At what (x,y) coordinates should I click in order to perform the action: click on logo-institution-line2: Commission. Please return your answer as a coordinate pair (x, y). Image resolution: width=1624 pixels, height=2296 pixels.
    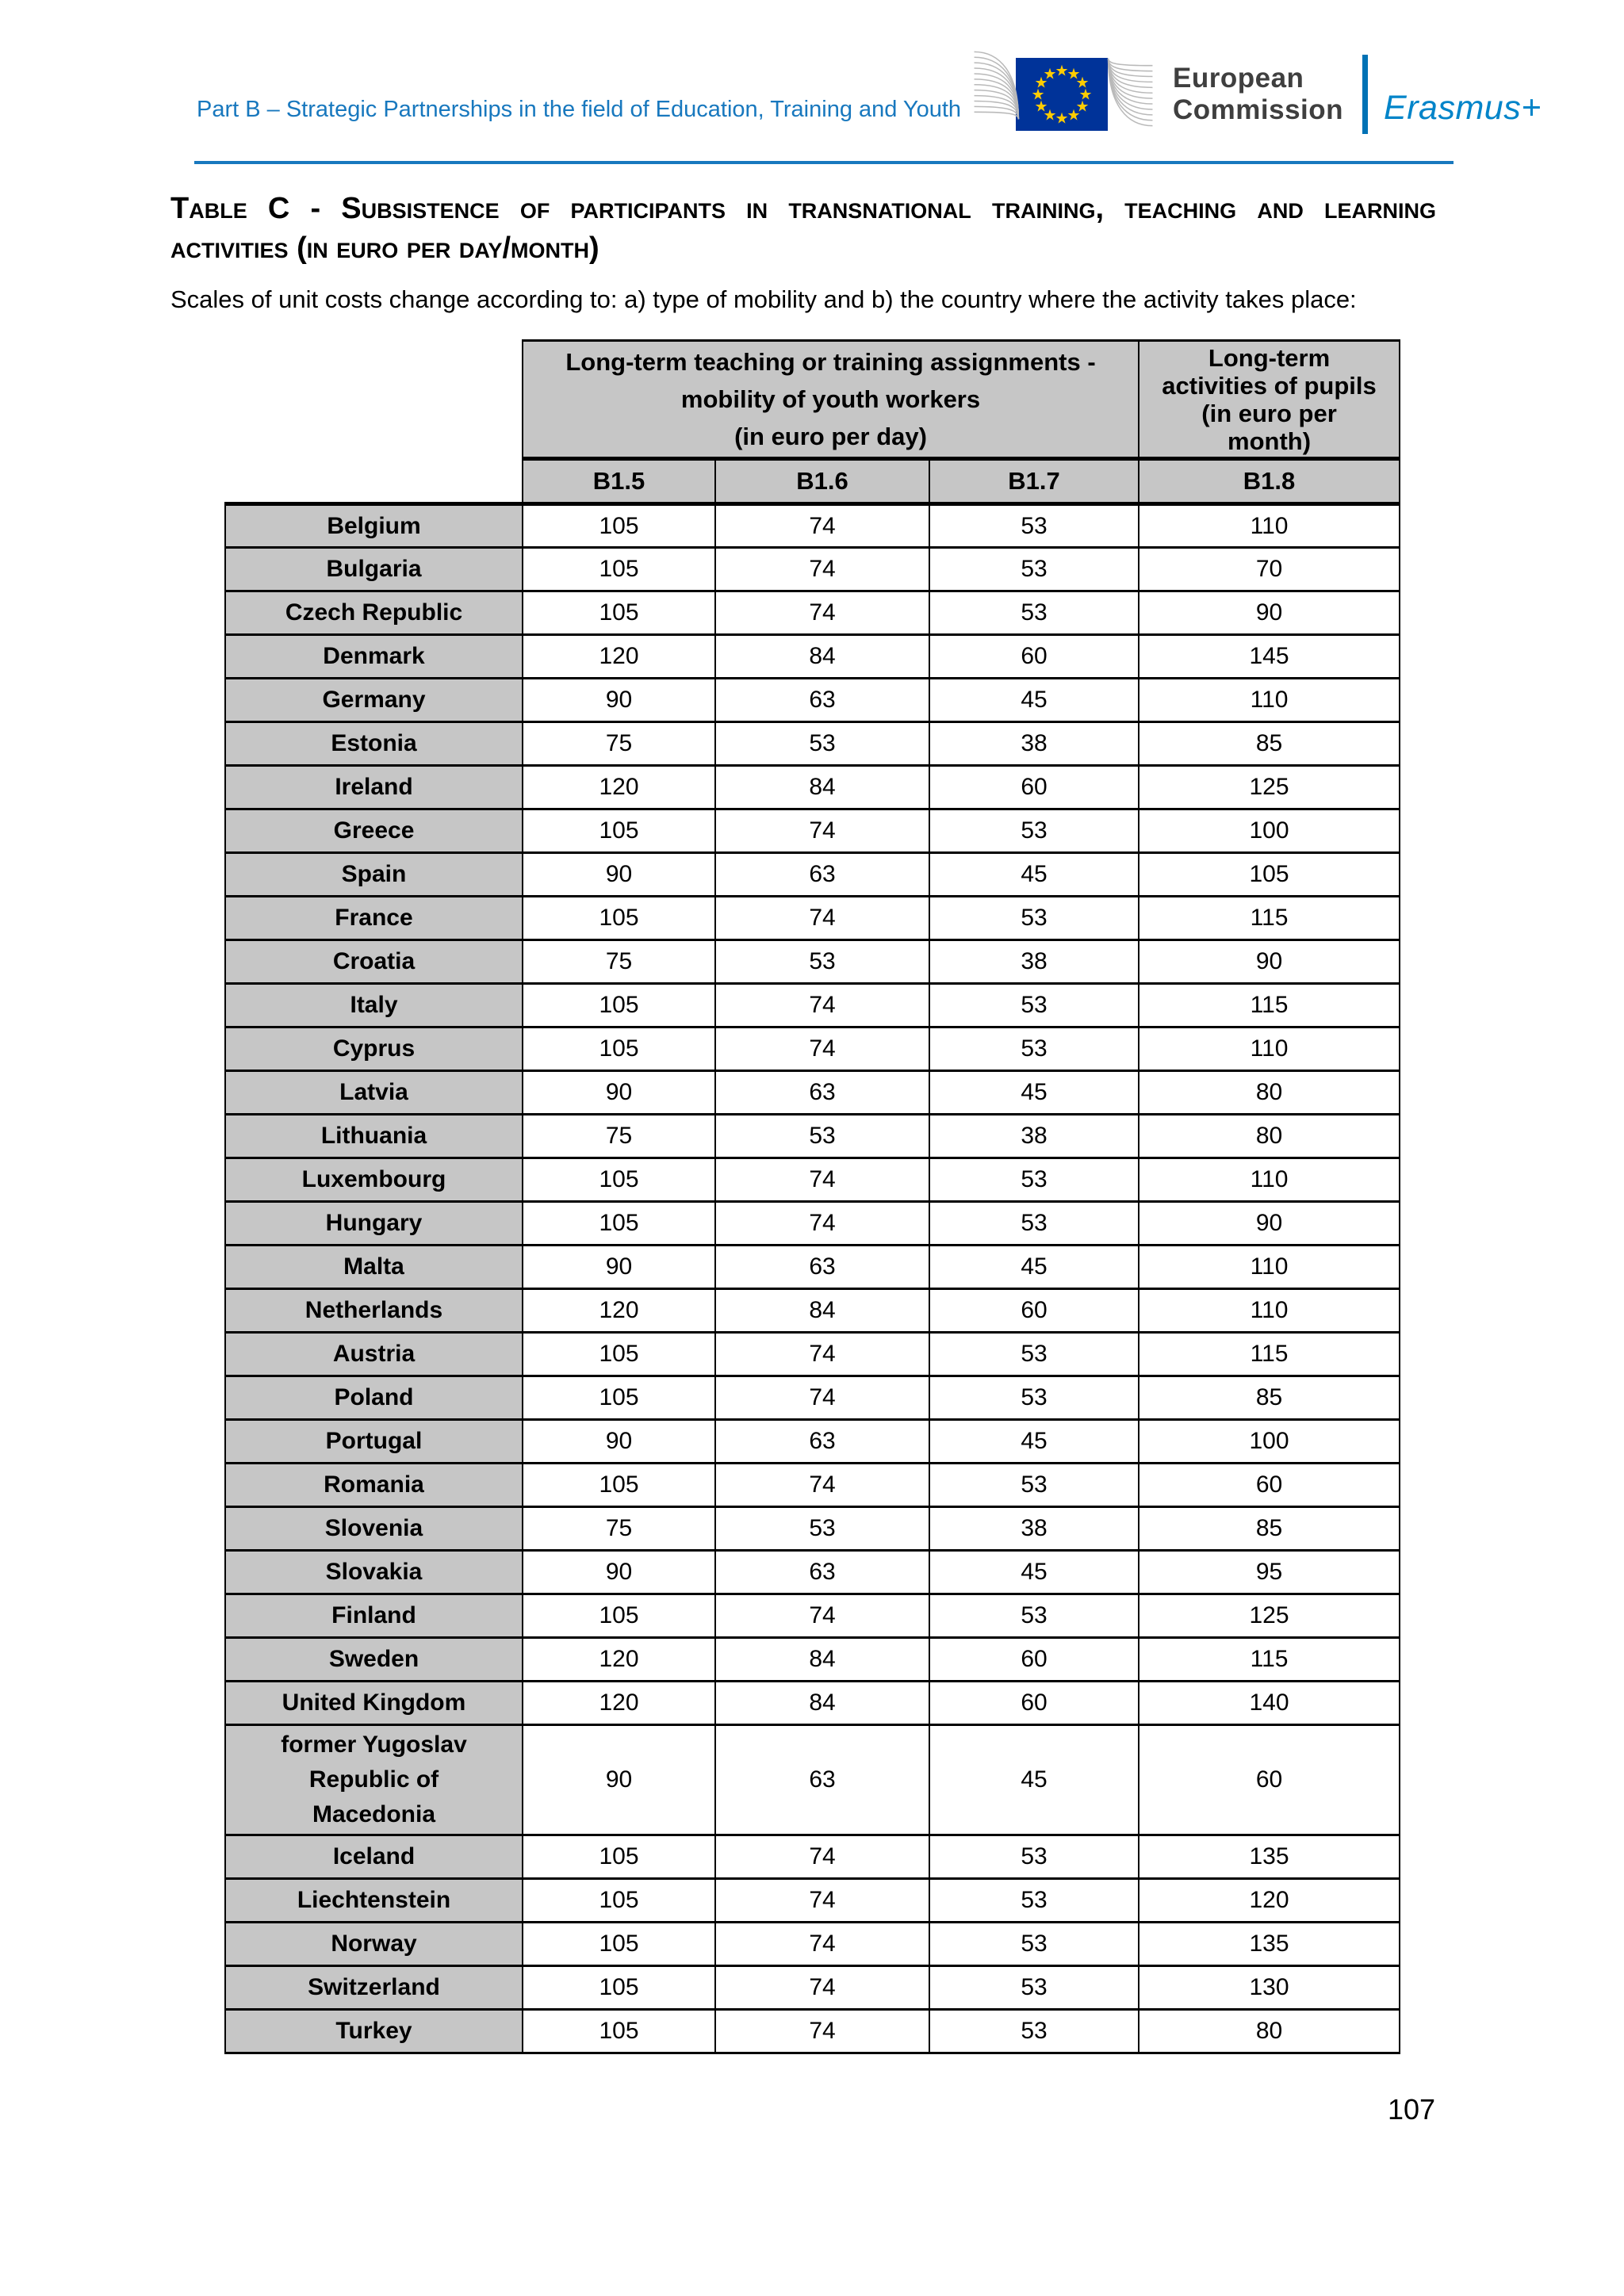
    Looking at the image, I should click on (1258, 110).